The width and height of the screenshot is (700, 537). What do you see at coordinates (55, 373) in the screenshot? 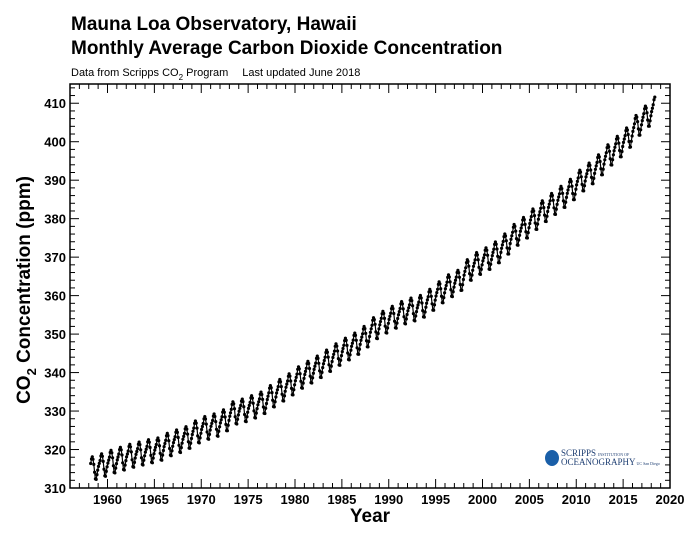
I see `y-tick-label: 340` at bounding box center [55, 373].